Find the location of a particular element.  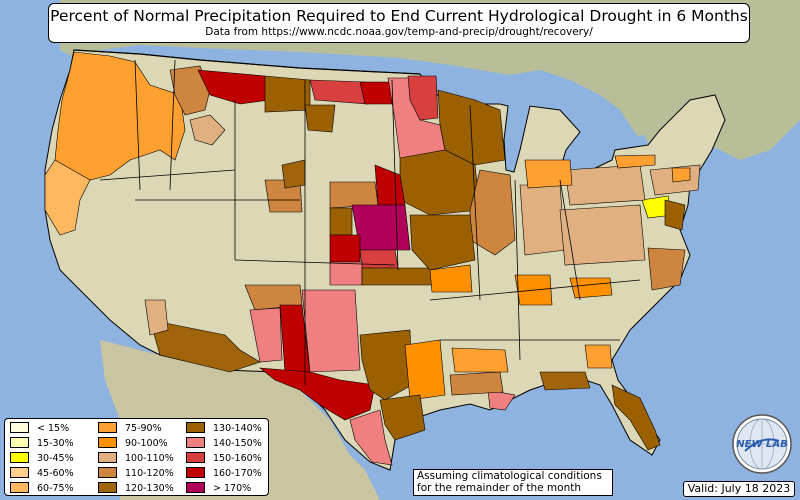

valid-date: Valid: July 18 2023 is located at coordinates (739, 489).